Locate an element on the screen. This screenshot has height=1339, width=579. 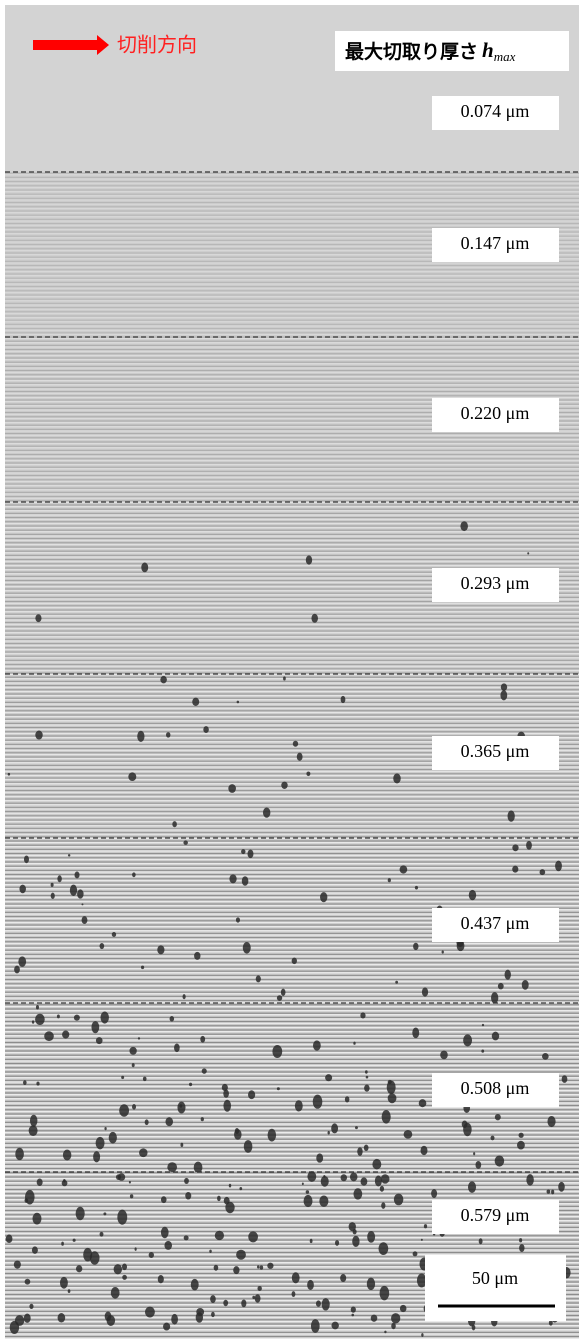
direction-label: 切削方向 is located at coordinates (157, 45).